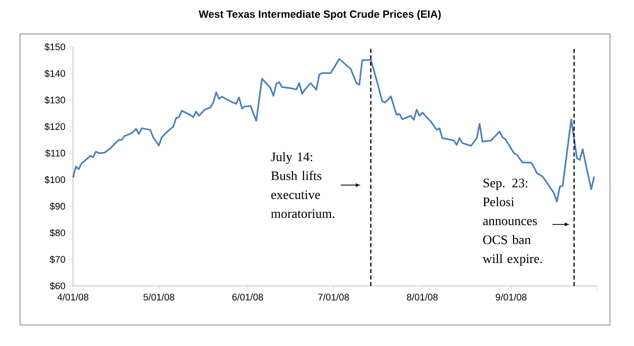 This screenshot has height=346, width=634. What do you see at coordinates (72, 297) in the screenshot?
I see `x-tick-label: 4/01/08` at bounding box center [72, 297].